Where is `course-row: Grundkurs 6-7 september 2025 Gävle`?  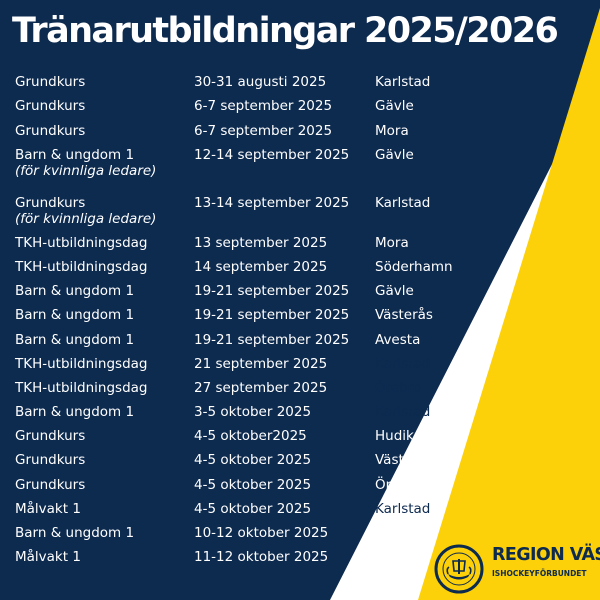
course-row: Grundkurs 6-7 september 2025 Gävle is located at coordinates (300, 109).